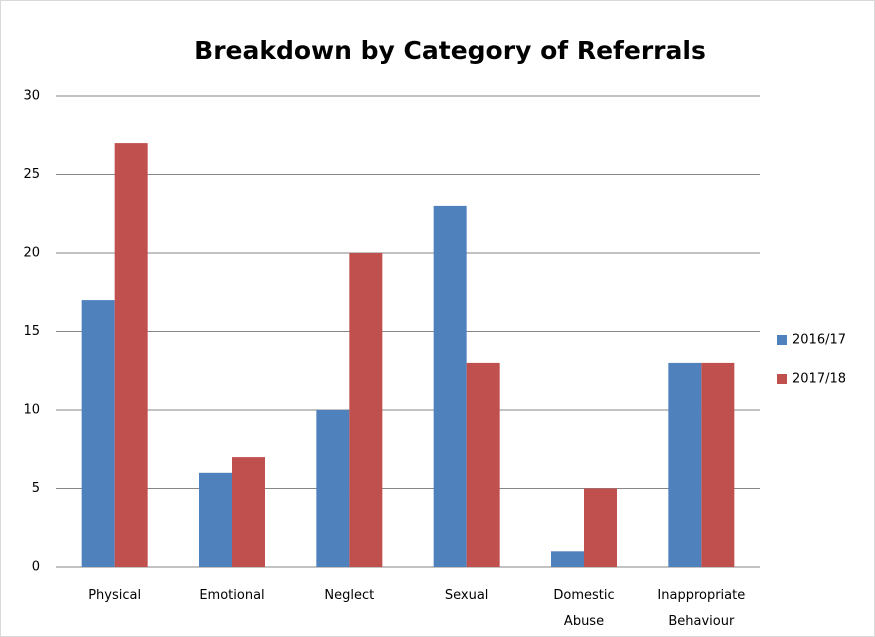 Image resolution: width=875 pixels, height=637 pixels. What do you see at coordinates (31, 174) in the screenshot?
I see `y-tick-label: 25` at bounding box center [31, 174].